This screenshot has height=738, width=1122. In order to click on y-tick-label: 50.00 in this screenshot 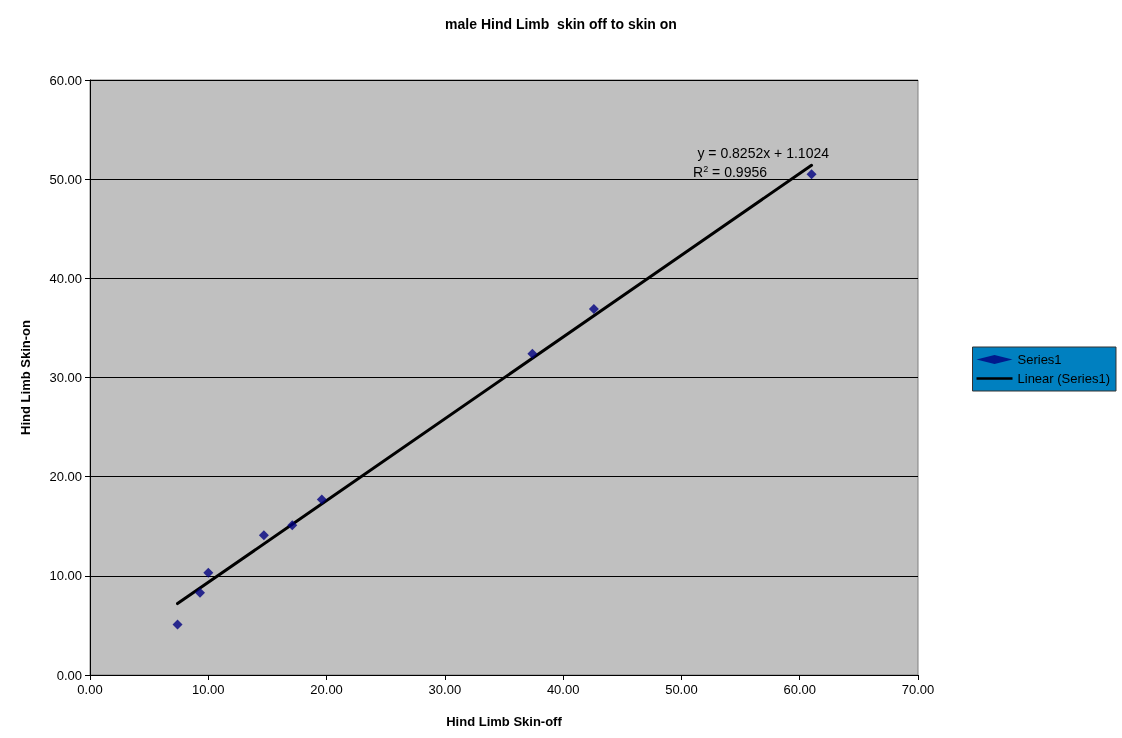, I will do `click(65, 179)`.